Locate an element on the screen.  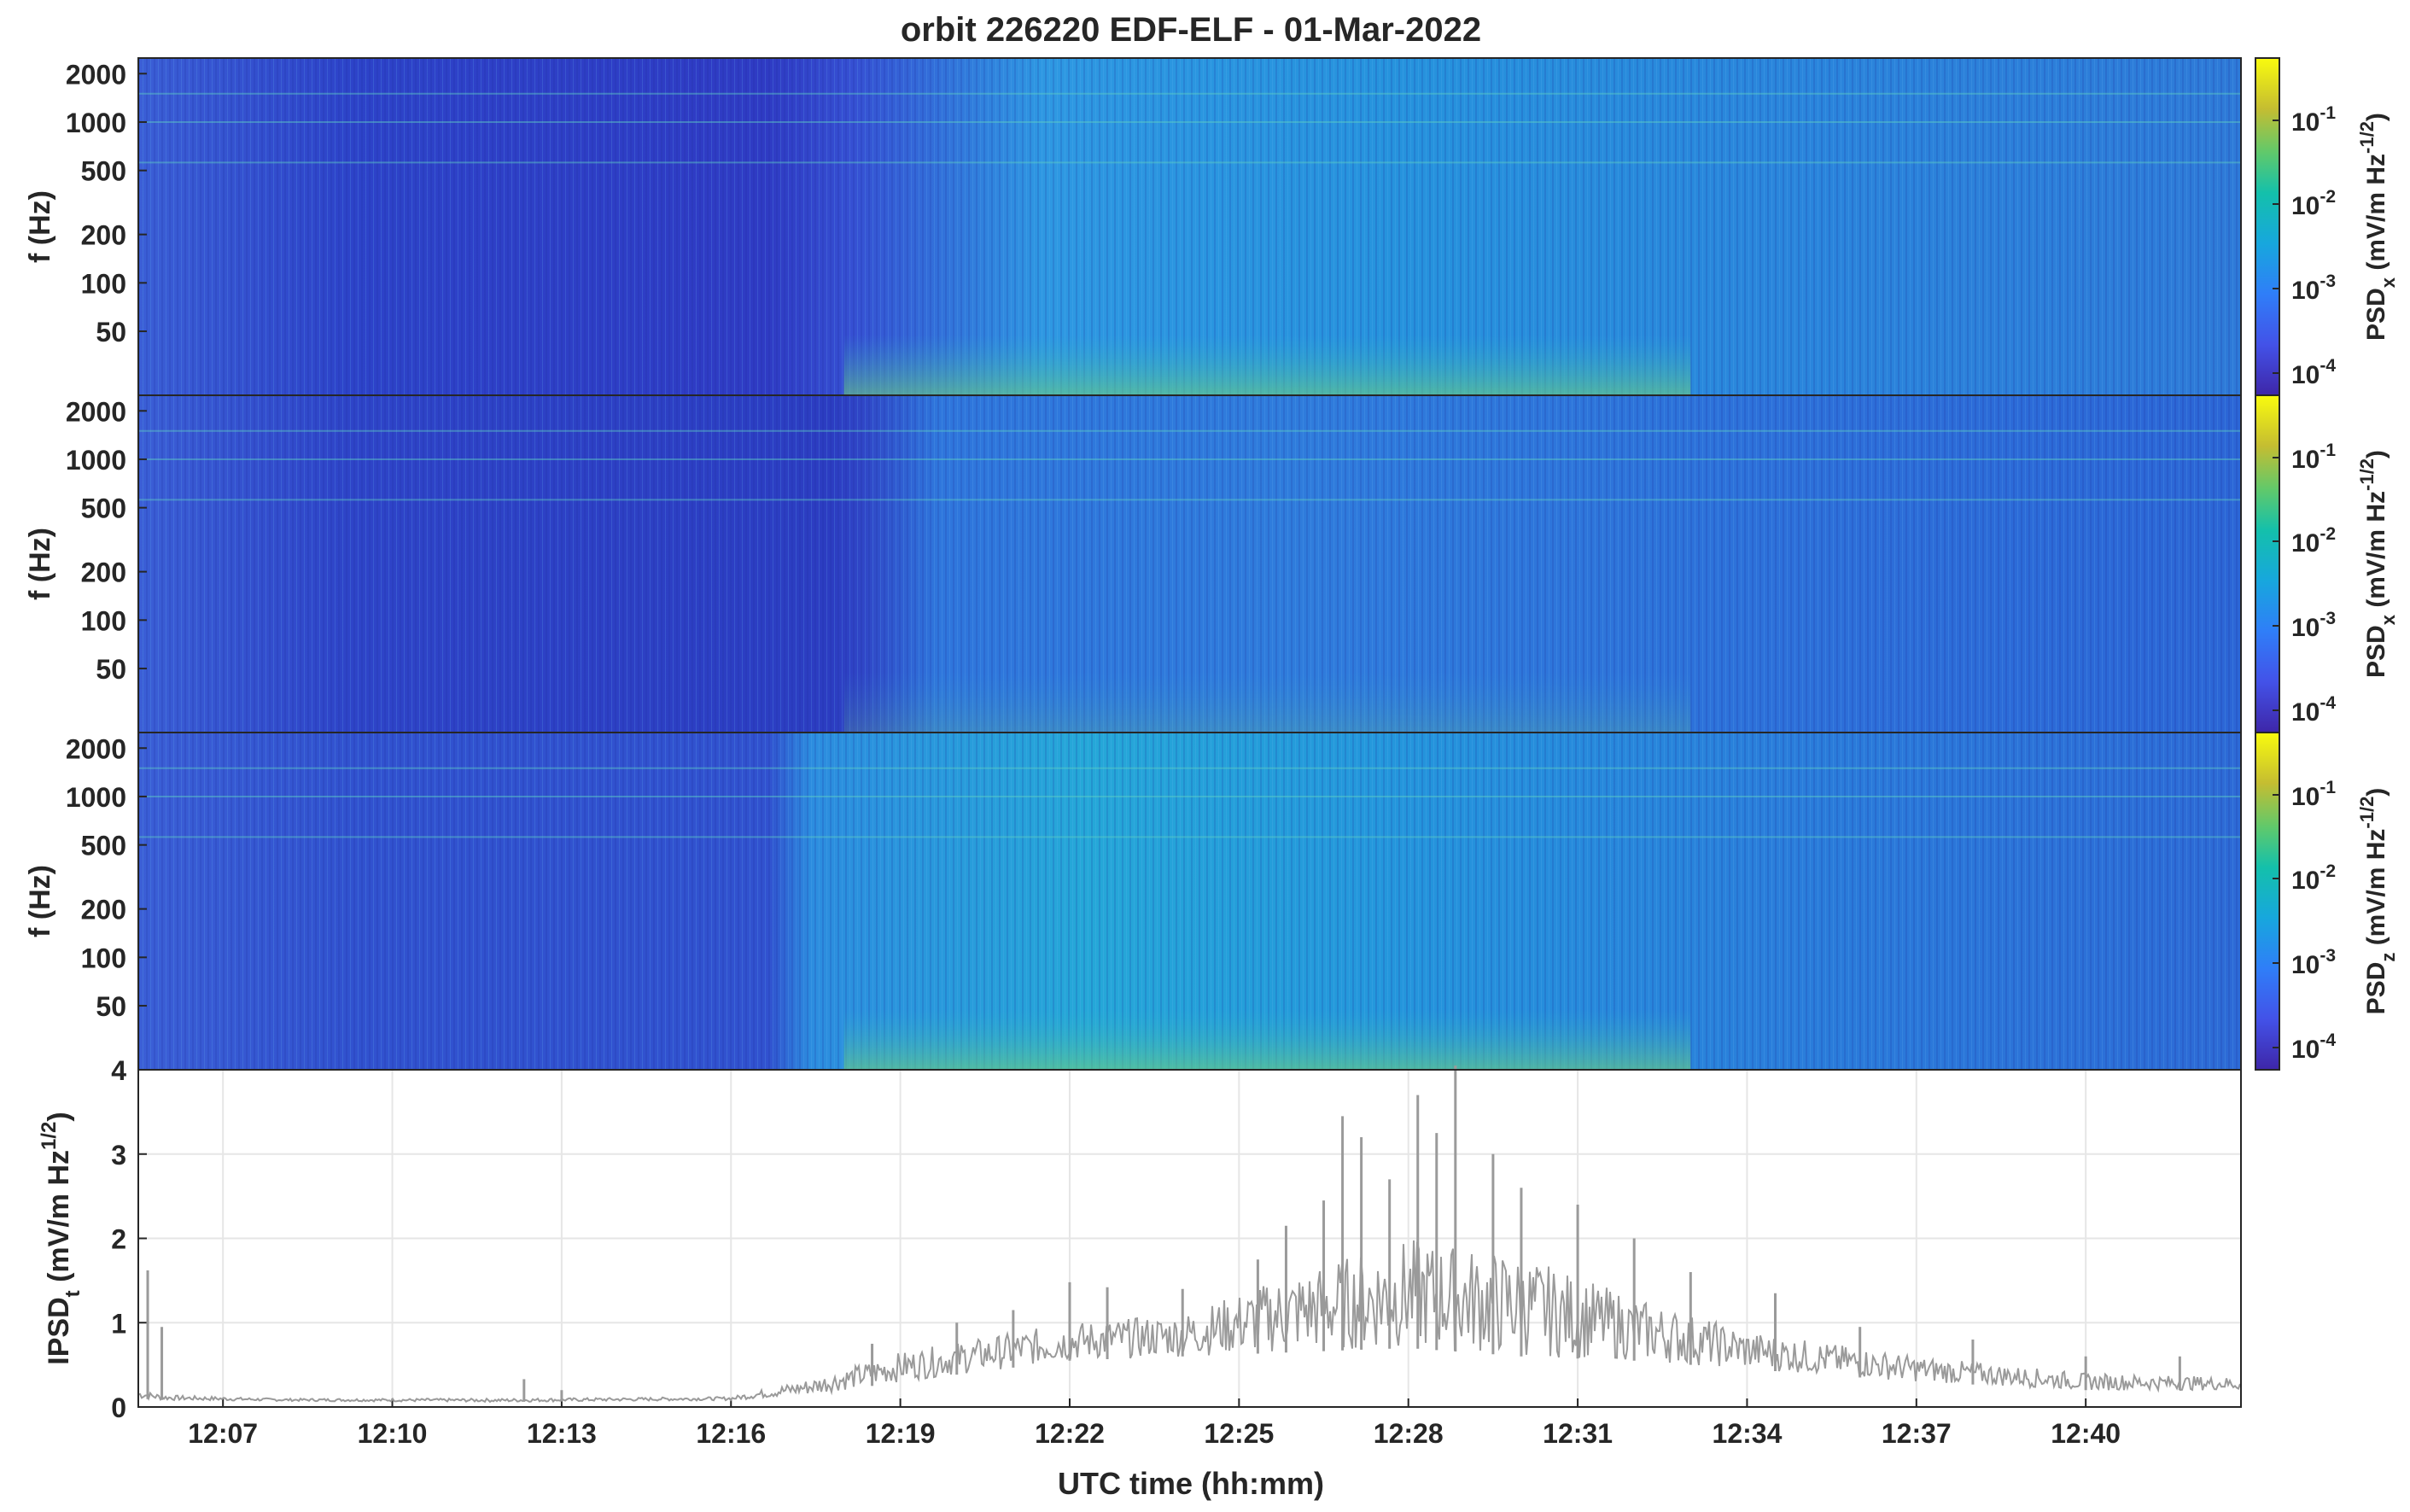
y-tick-label: 3 is located at coordinates (118, 1155).